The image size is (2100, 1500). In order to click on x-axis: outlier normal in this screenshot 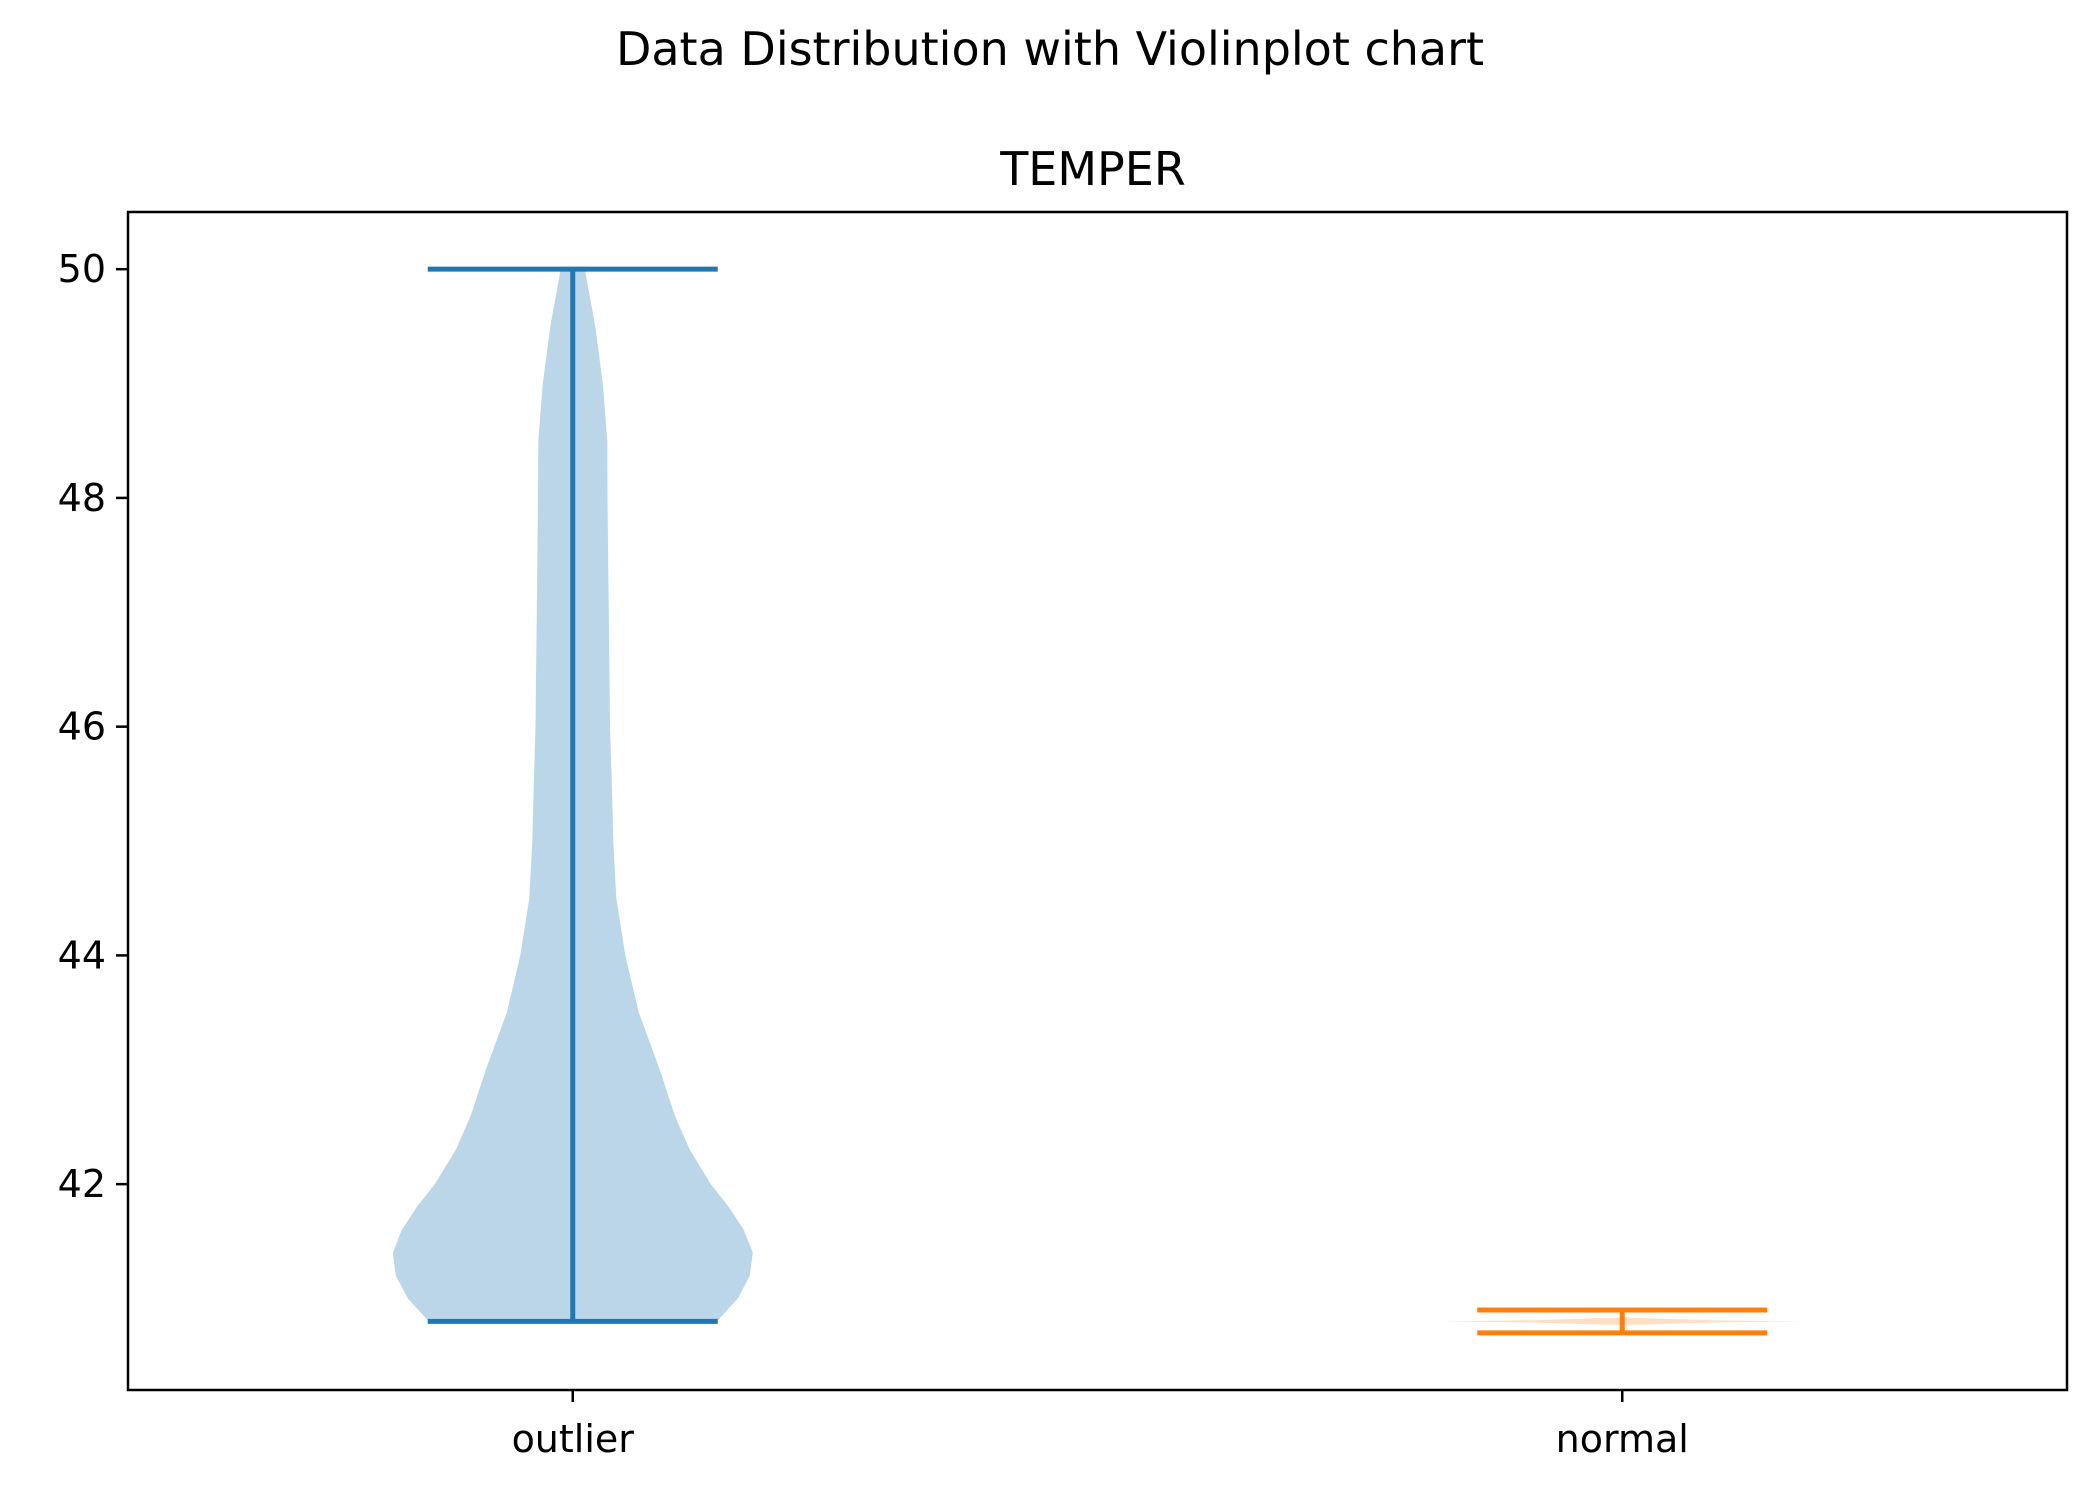, I will do `click(1100, 1425)`.